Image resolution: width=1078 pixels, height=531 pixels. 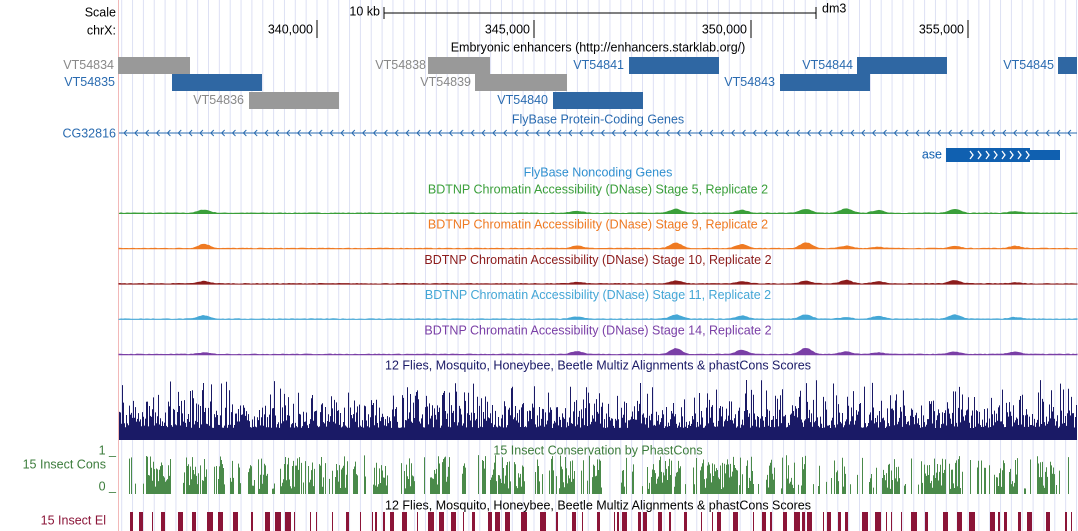 What do you see at coordinates (999, 155) in the screenshot?
I see `strand-arrows` at bounding box center [999, 155].